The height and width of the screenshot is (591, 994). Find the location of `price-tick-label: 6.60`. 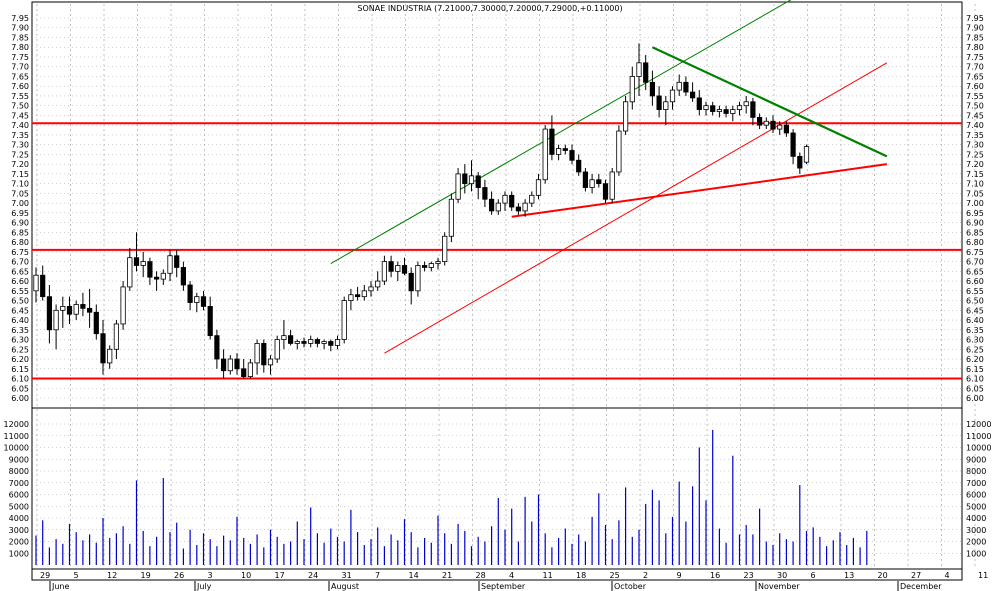

price-tick-label: 6.60 is located at coordinates (20, 281).